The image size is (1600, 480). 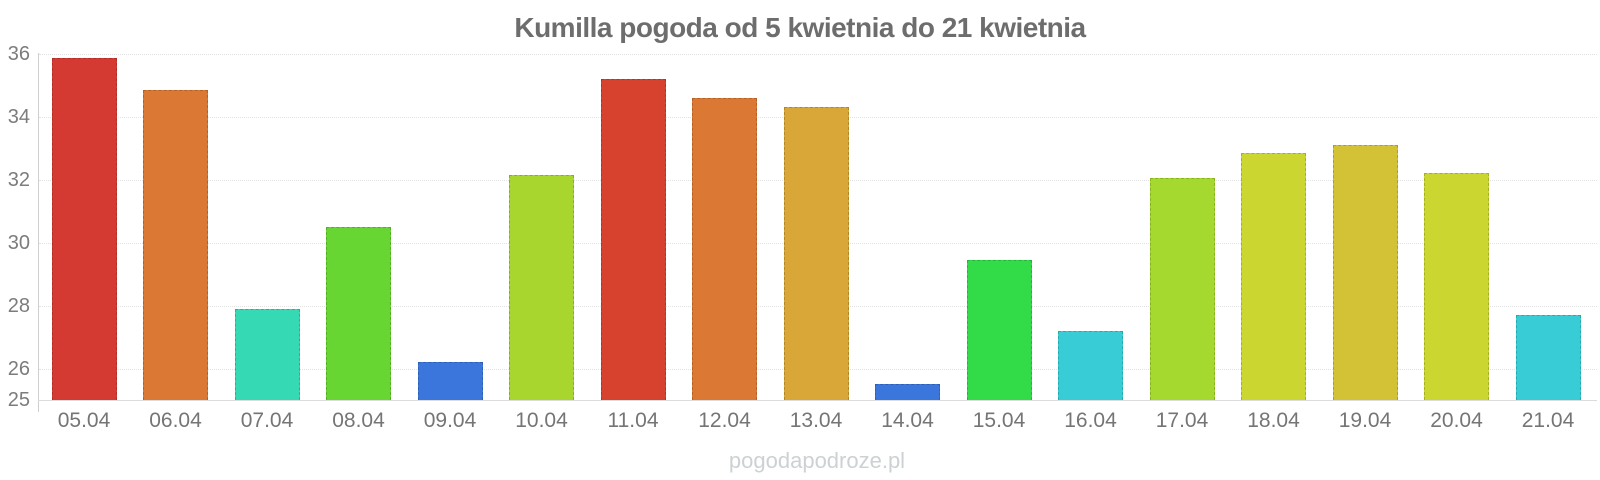 What do you see at coordinates (1090, 365) in the screenshot?
I see `bar-16.04` at bounding box center [1090, 365].